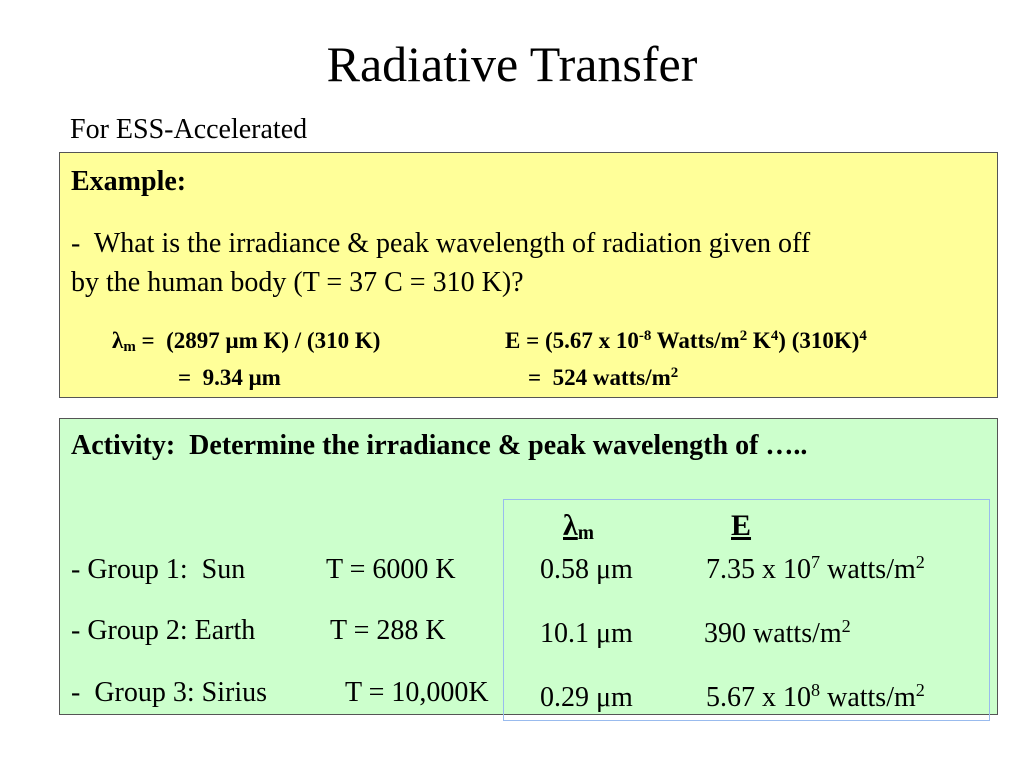 The width and height of the screenshot is (1024, 768). Describe the element at coordinates (599, 377) in the screenshot. I see `e-result-text: = 524 watts/m` at that location.